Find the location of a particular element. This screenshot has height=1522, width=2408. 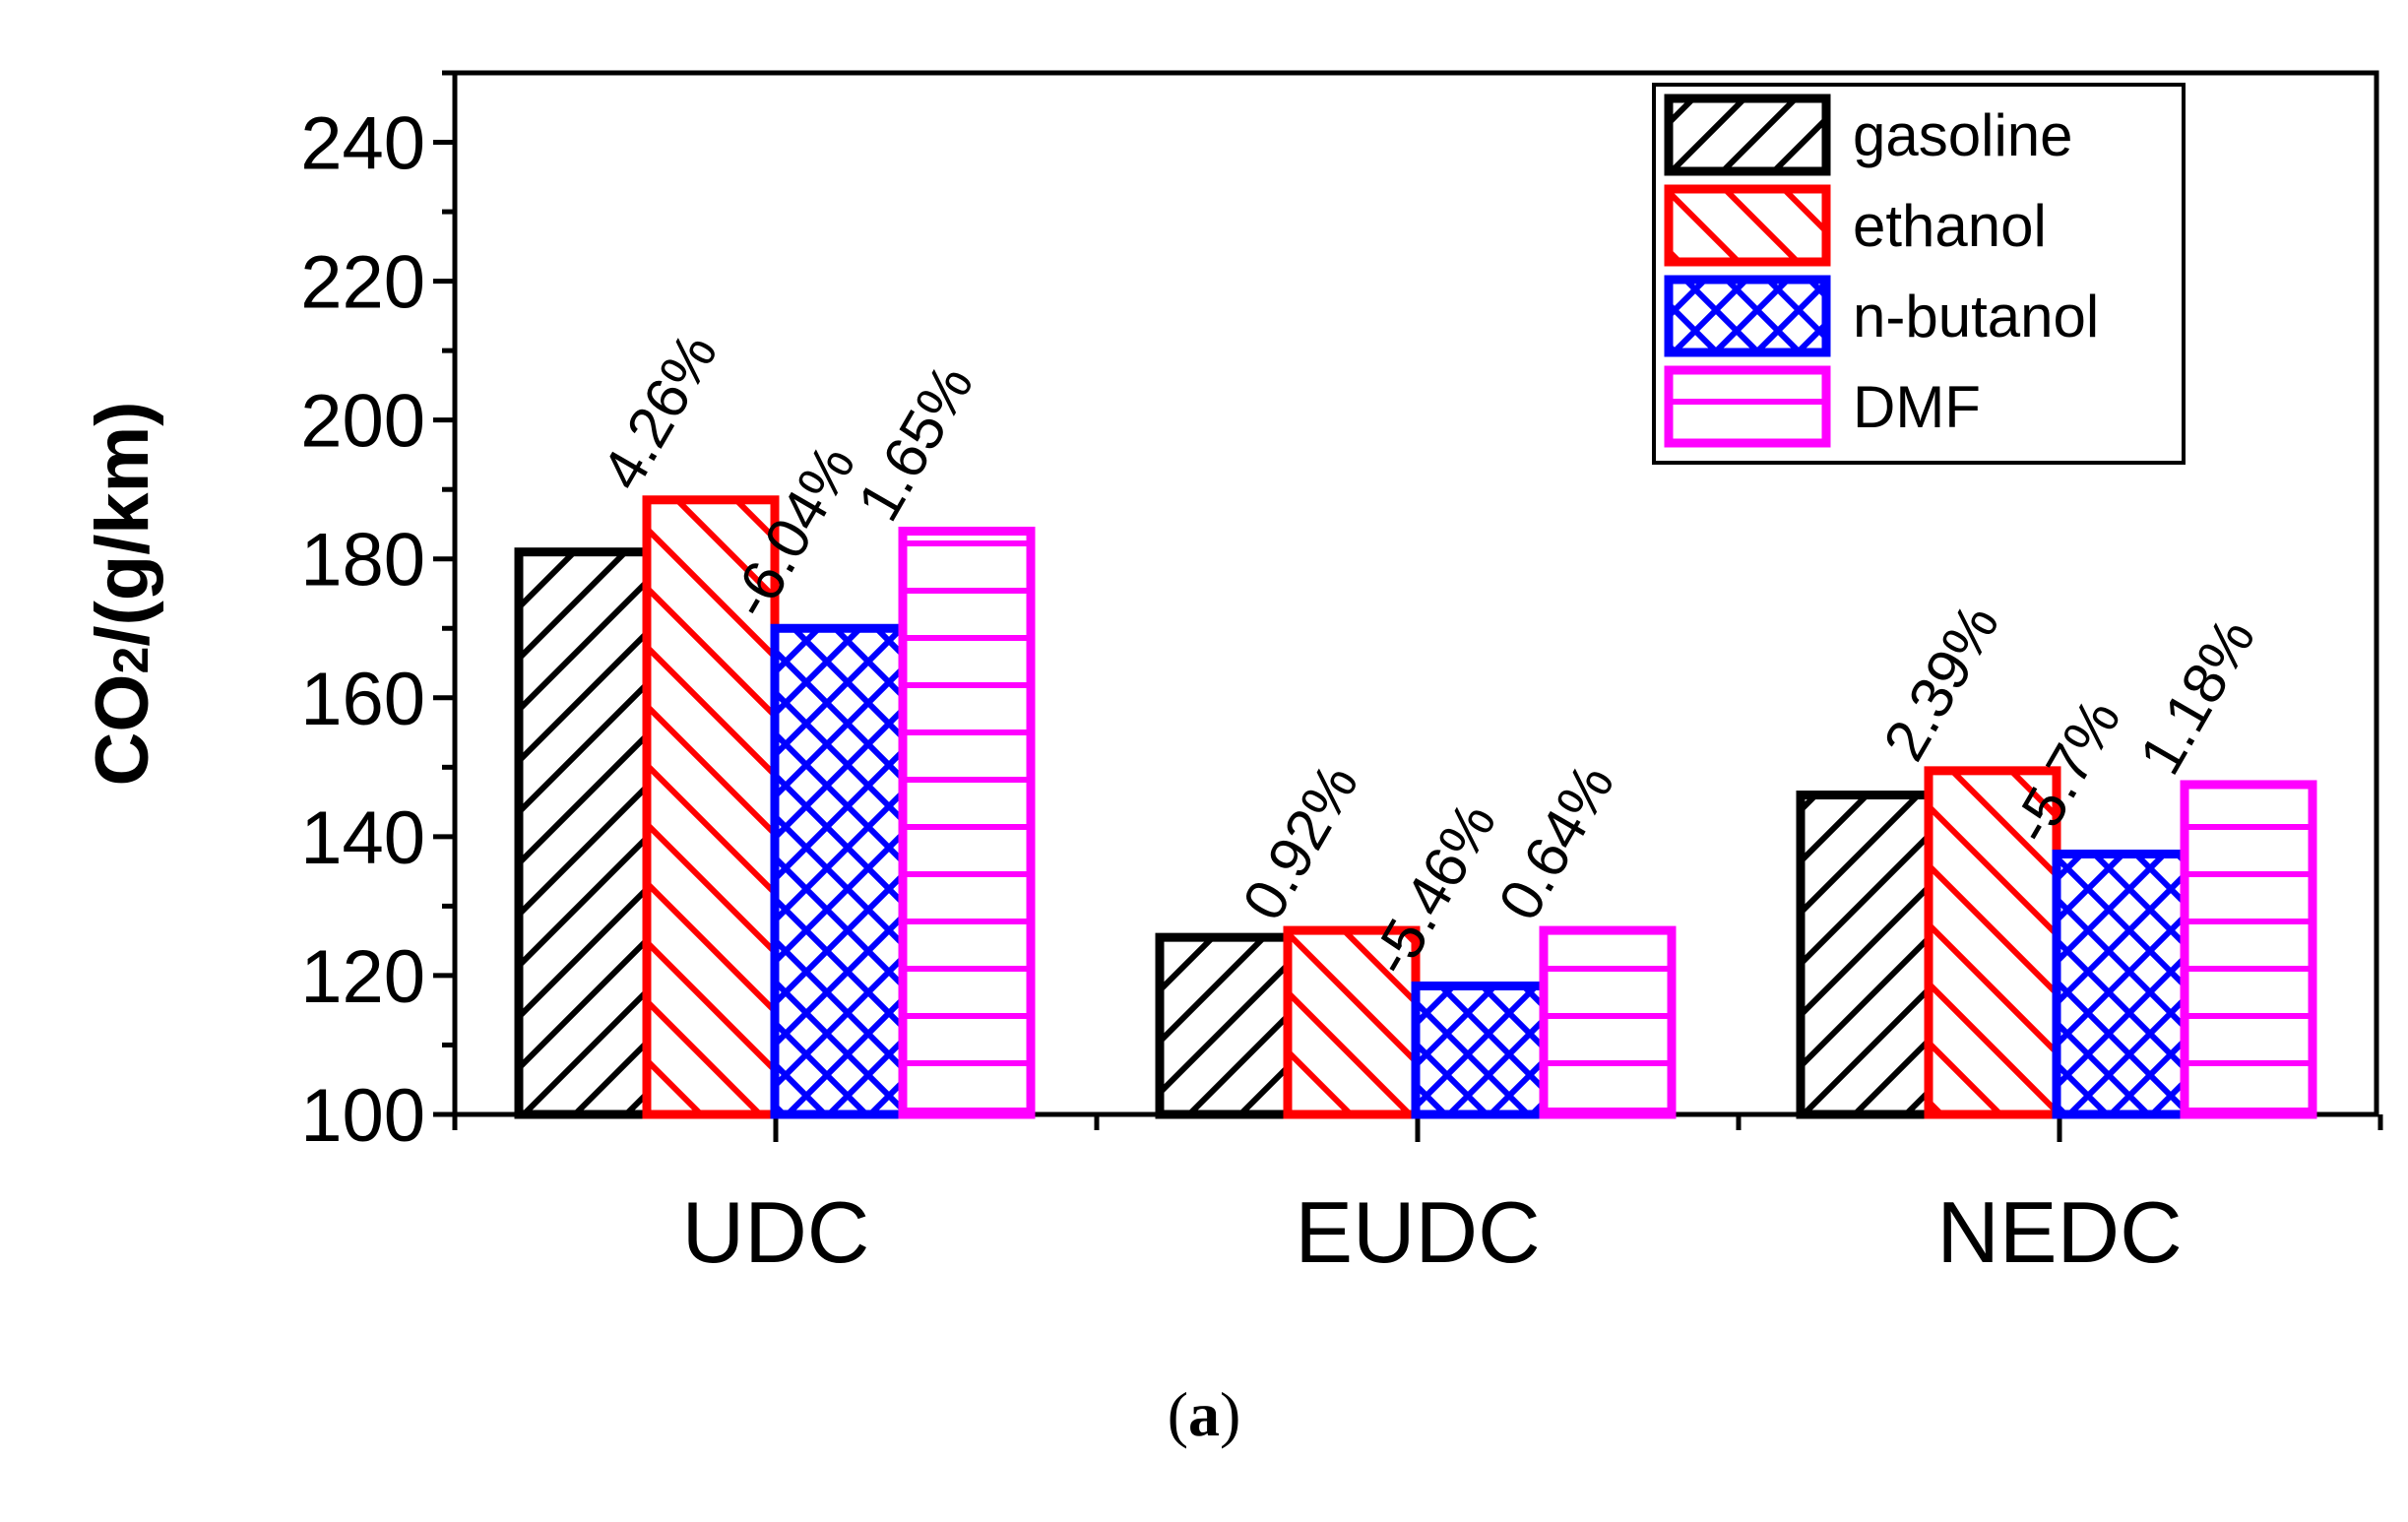

data-label-EUDC-DMF: 0.64% is located at coordinates (1556, 842).